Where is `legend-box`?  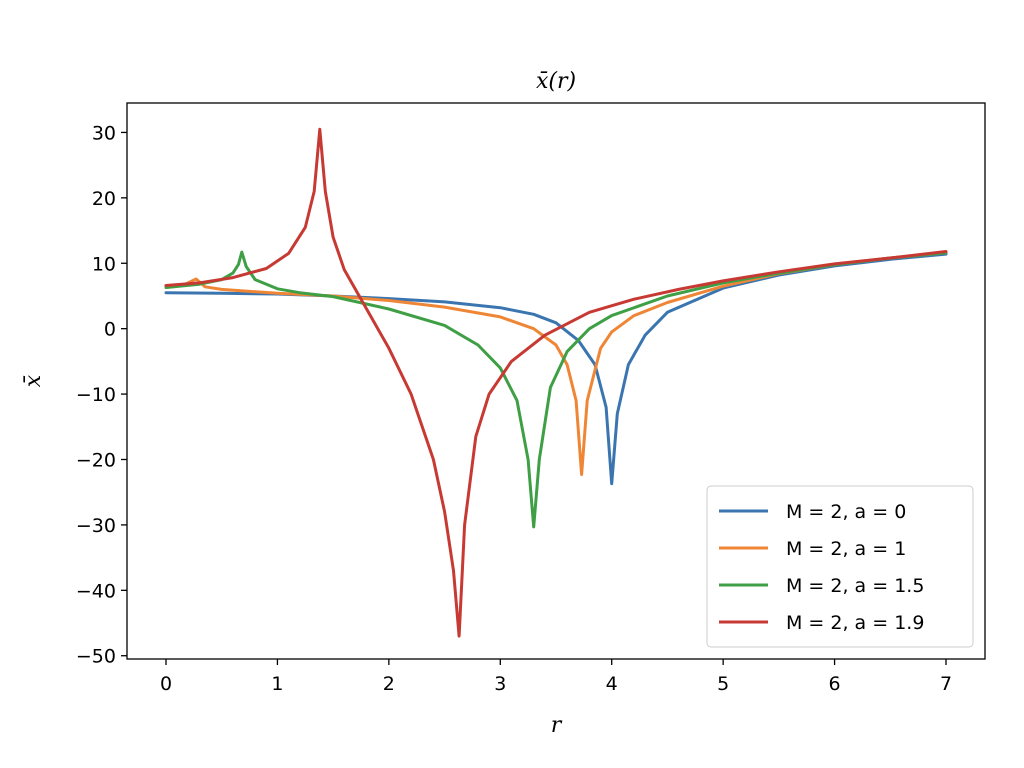 legend-box is located at coordinates (840, 566).